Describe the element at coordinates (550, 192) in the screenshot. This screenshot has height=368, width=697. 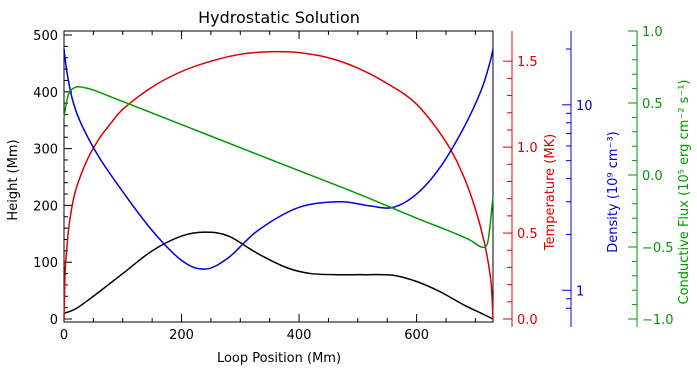
I see `temperature-axis-label: Temperature (MK)` at that location.